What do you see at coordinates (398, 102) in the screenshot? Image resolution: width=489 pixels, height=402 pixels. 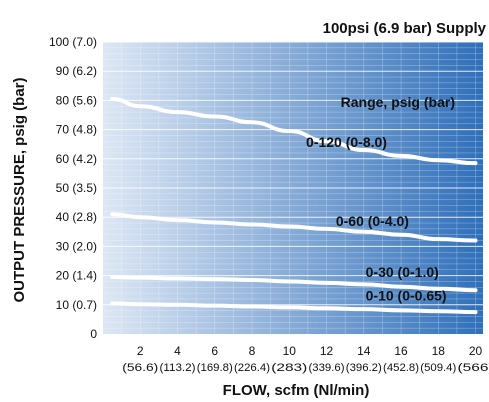 I see `legend-title: Range, psig (bar)` at bounding box center [398, 102].